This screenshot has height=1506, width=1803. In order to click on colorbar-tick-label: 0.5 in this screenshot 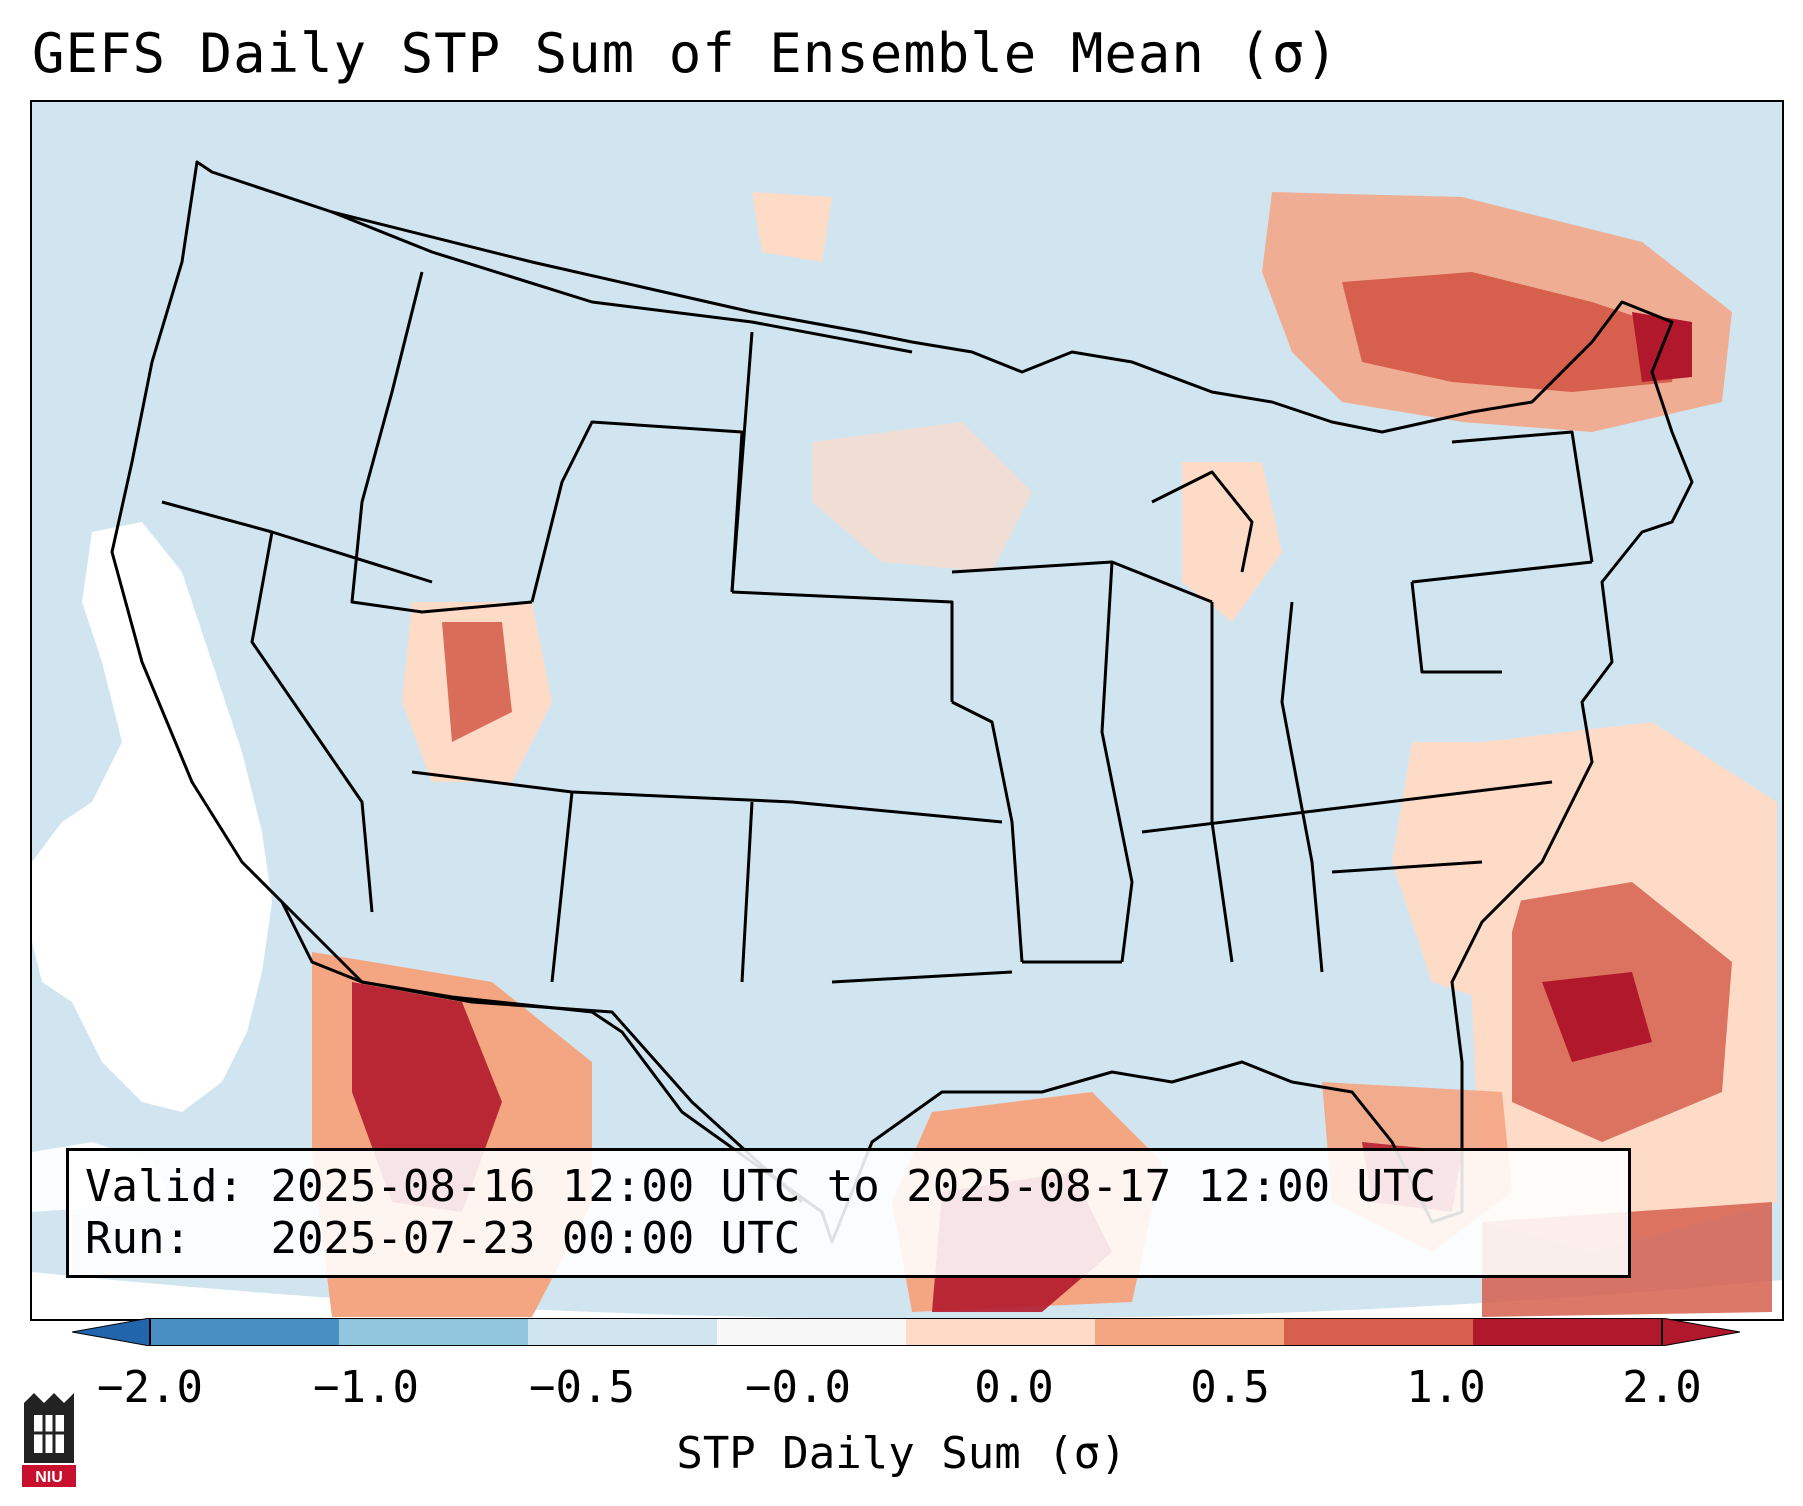, I will do `click(1230, 1387)`.